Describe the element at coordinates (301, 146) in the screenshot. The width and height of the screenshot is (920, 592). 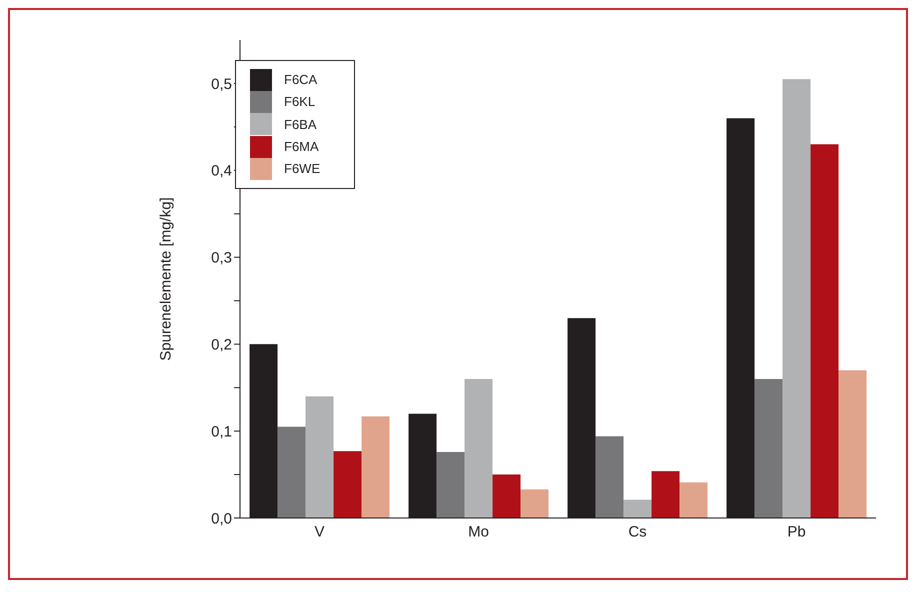
I see `legend-label: F6MA` at that location.